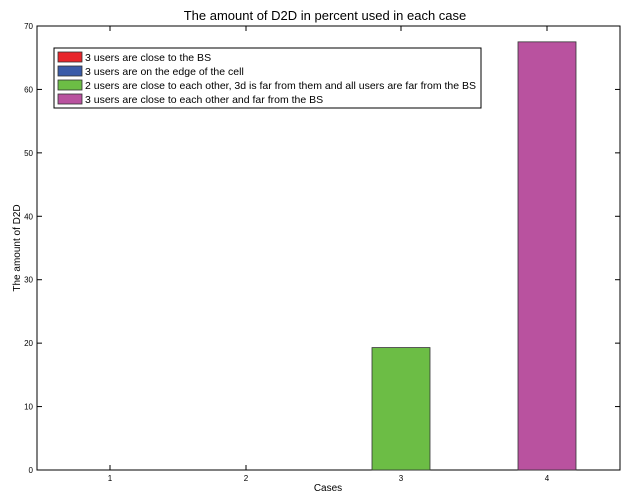 This screenshot has width=621, height=499. What do you see at coordinates (28, 89) in the screenshot?
I see `y-tick-label: 60` at bounding box center [28, 89].